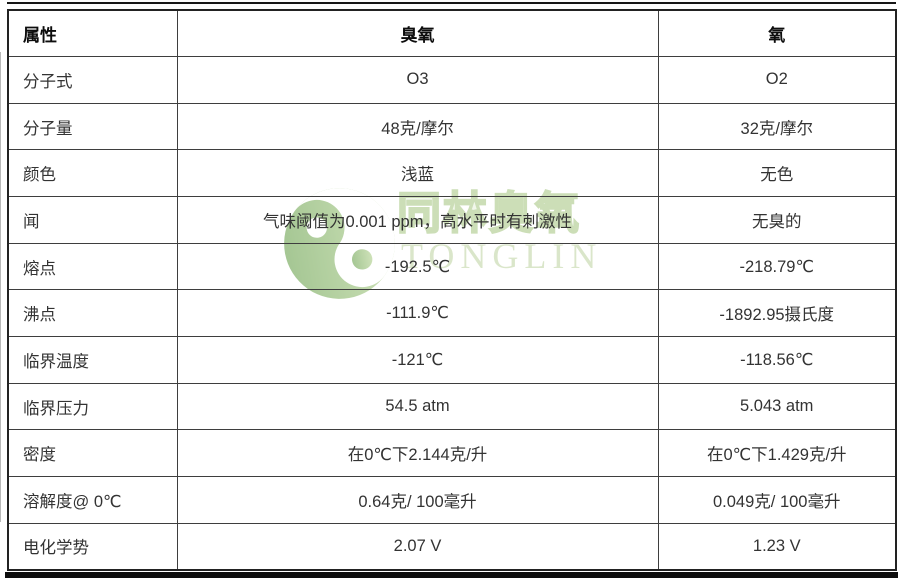 The image size is (900, 581). I want to click on oxygen-value: 0.049克/ 100毫升, so click(777, 500).